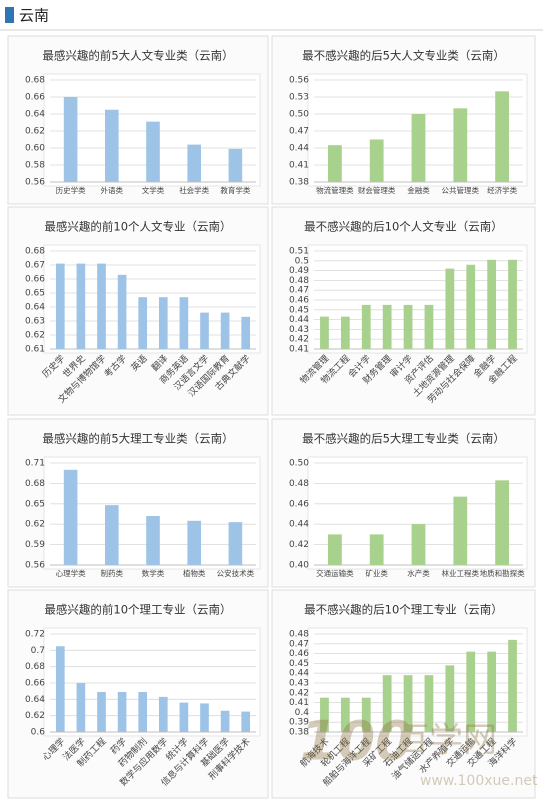 This screenshot has width=543, height=803. I want to click on y-tick-label: 0.51, so click(299, 252).